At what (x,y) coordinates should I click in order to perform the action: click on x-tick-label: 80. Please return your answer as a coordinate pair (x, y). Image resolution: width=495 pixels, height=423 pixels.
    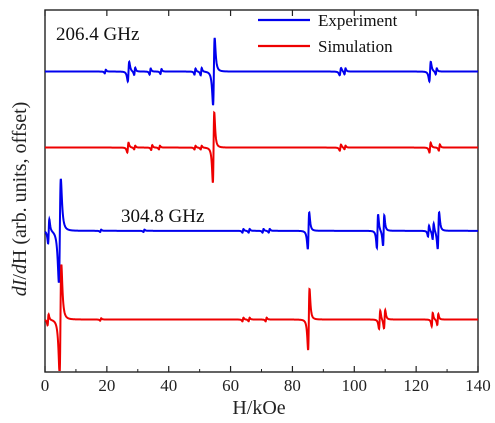
    Looking at the image, I should click on (292, 385).